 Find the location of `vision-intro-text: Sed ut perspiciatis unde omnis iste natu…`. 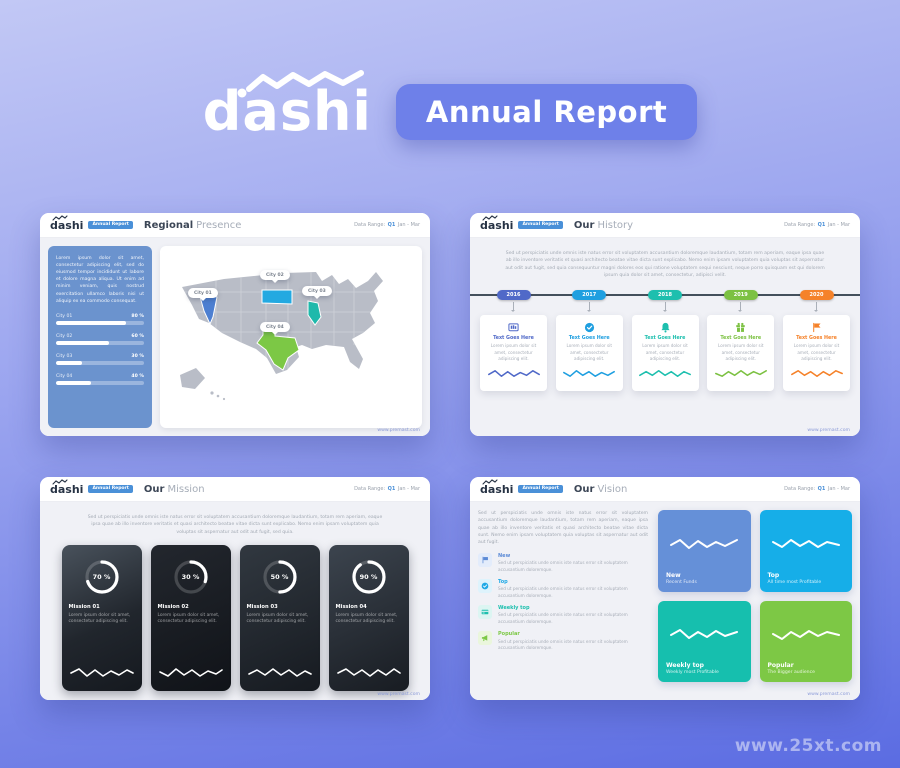

vision-intro-text: Sed ut perspiciatis unde omnis iste natu… is located at coordinates (563, 528).